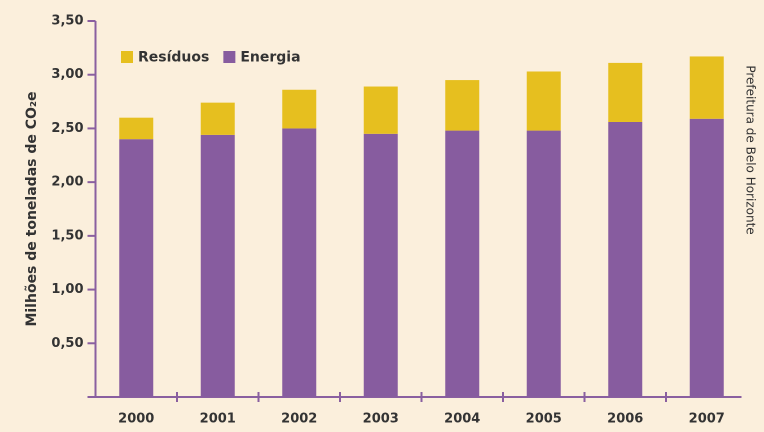  I want to click on y-tick-label: 1,00, so click(67, 289).